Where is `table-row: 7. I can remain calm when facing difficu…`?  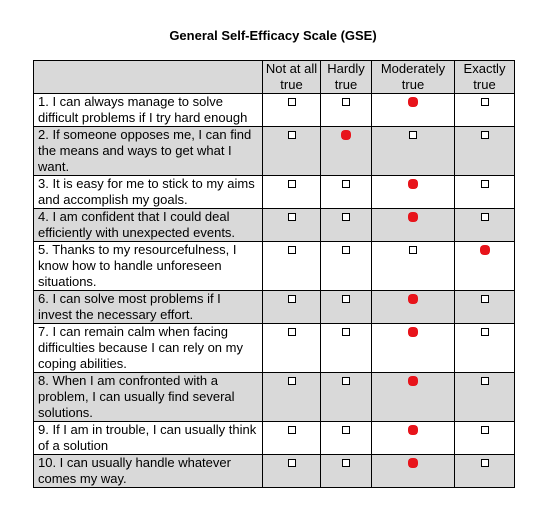 table-row: 7. I can remain calm when facing difficu… is located at coordinates (274, 348).